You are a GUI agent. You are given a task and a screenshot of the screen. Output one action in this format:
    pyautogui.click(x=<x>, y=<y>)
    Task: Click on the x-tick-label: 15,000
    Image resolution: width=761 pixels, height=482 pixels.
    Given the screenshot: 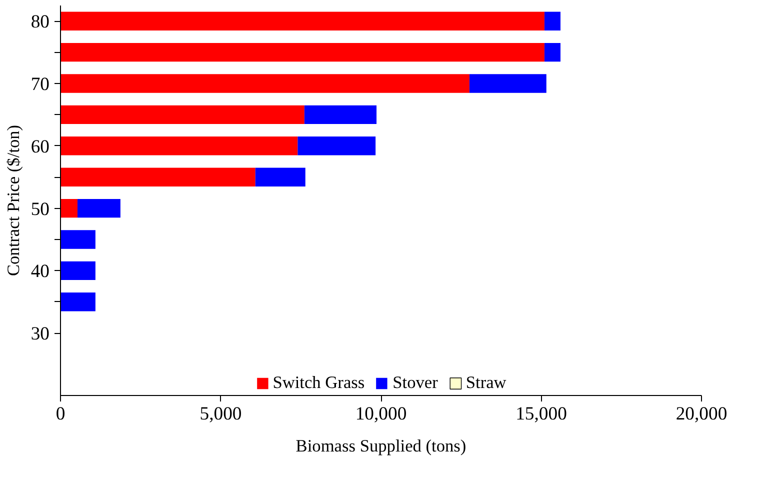 What is the action you would take?
    pyautogui.click(x=541, y=414)
    